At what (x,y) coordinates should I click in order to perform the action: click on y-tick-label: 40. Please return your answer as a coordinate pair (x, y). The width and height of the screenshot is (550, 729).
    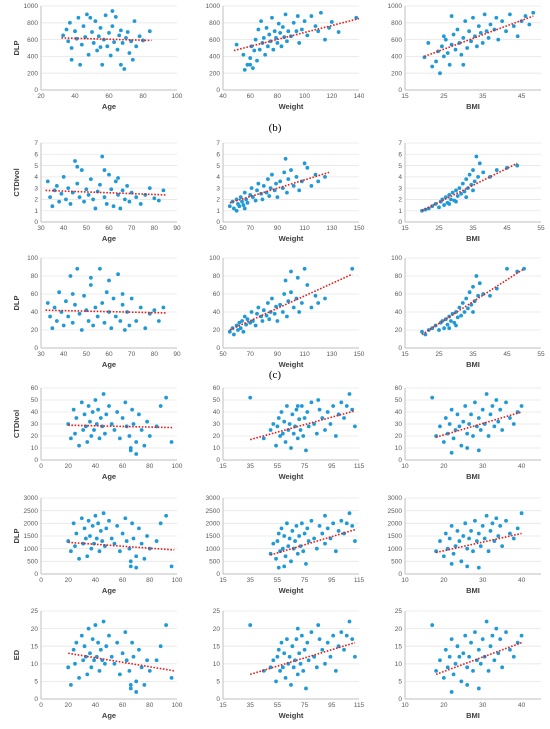
    Looking at the image, I should click on (399, 312).